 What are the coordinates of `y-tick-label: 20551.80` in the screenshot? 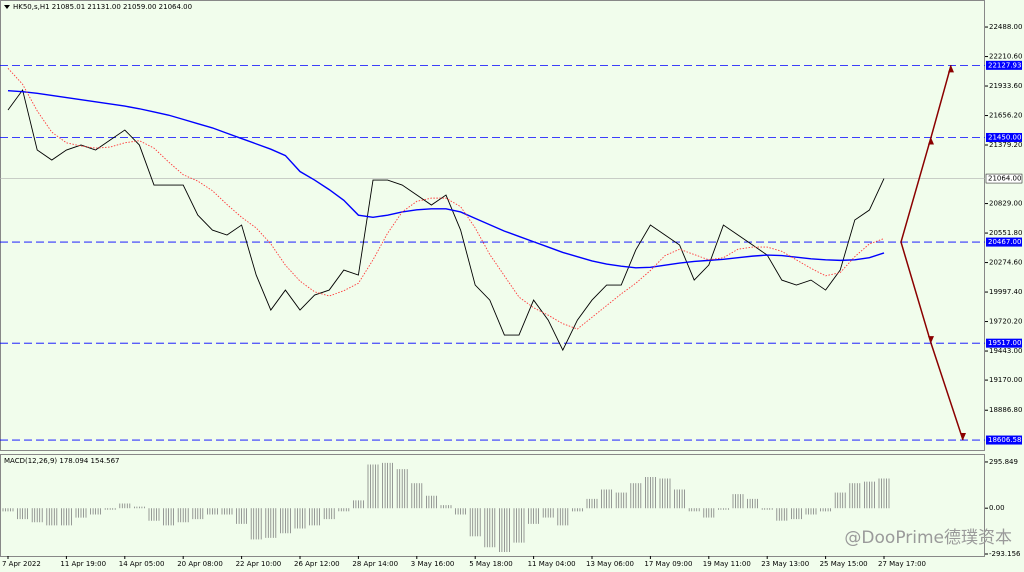 It's located at (1005, 233).